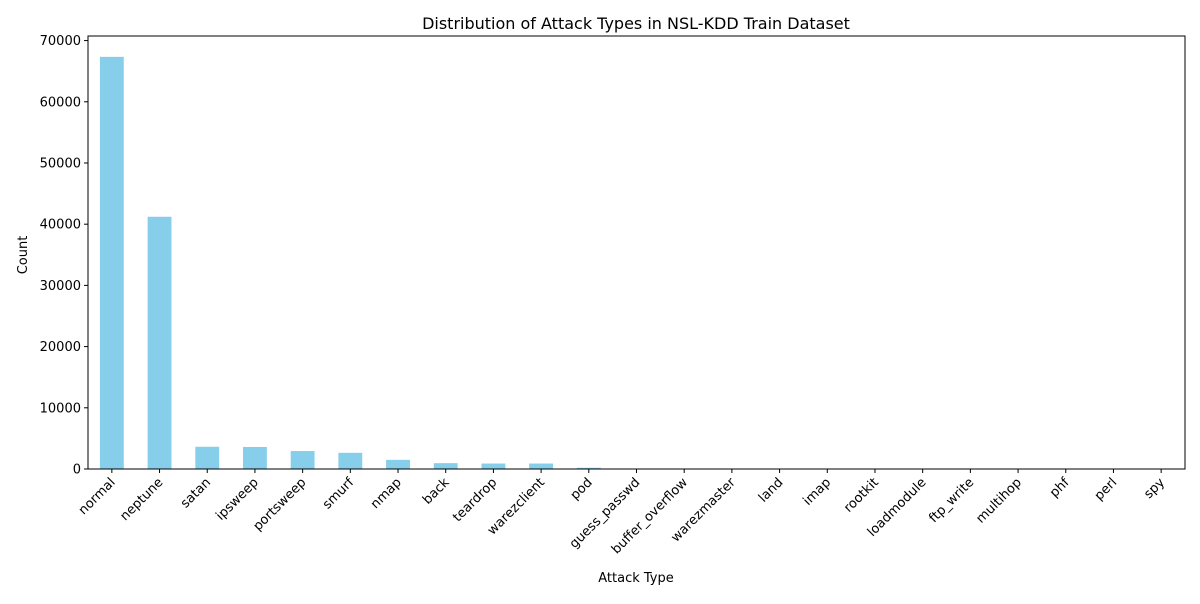 The height and width of the screenshot is (604, 1200). Describe the element at coordinates (207, 458) in the screenshot. I see `bar-satan` at that location.